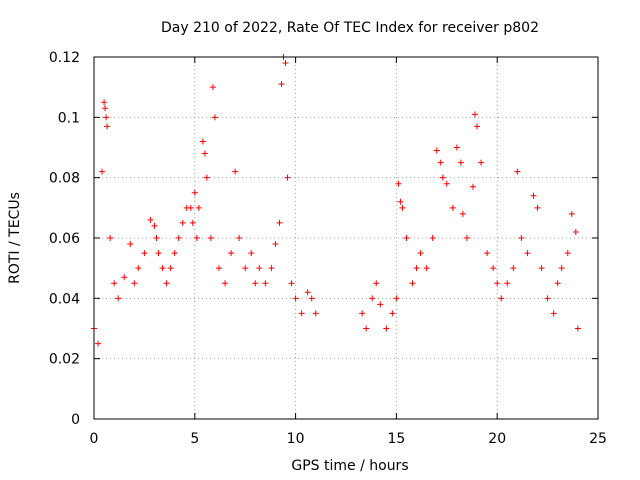  I want to click on x-axis-label: GPS time / hours, so click(349, 466).